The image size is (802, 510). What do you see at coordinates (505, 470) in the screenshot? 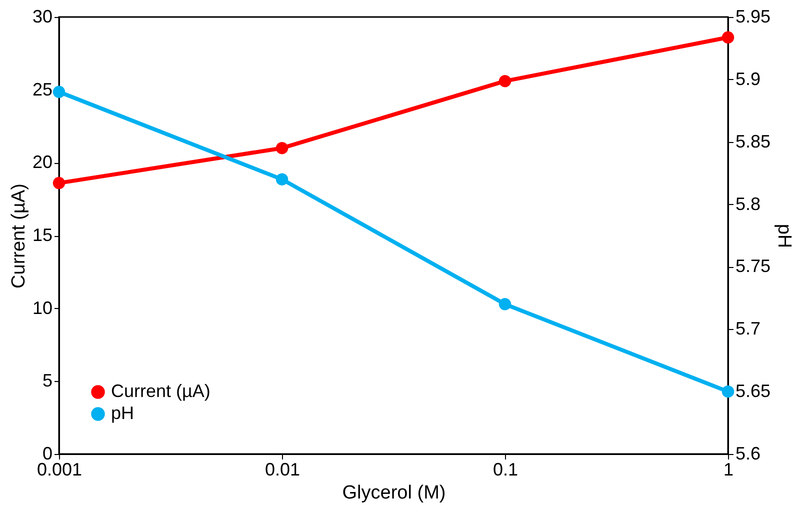
I see `x-tick-label: 0.1` at bounding box center [505, 470].